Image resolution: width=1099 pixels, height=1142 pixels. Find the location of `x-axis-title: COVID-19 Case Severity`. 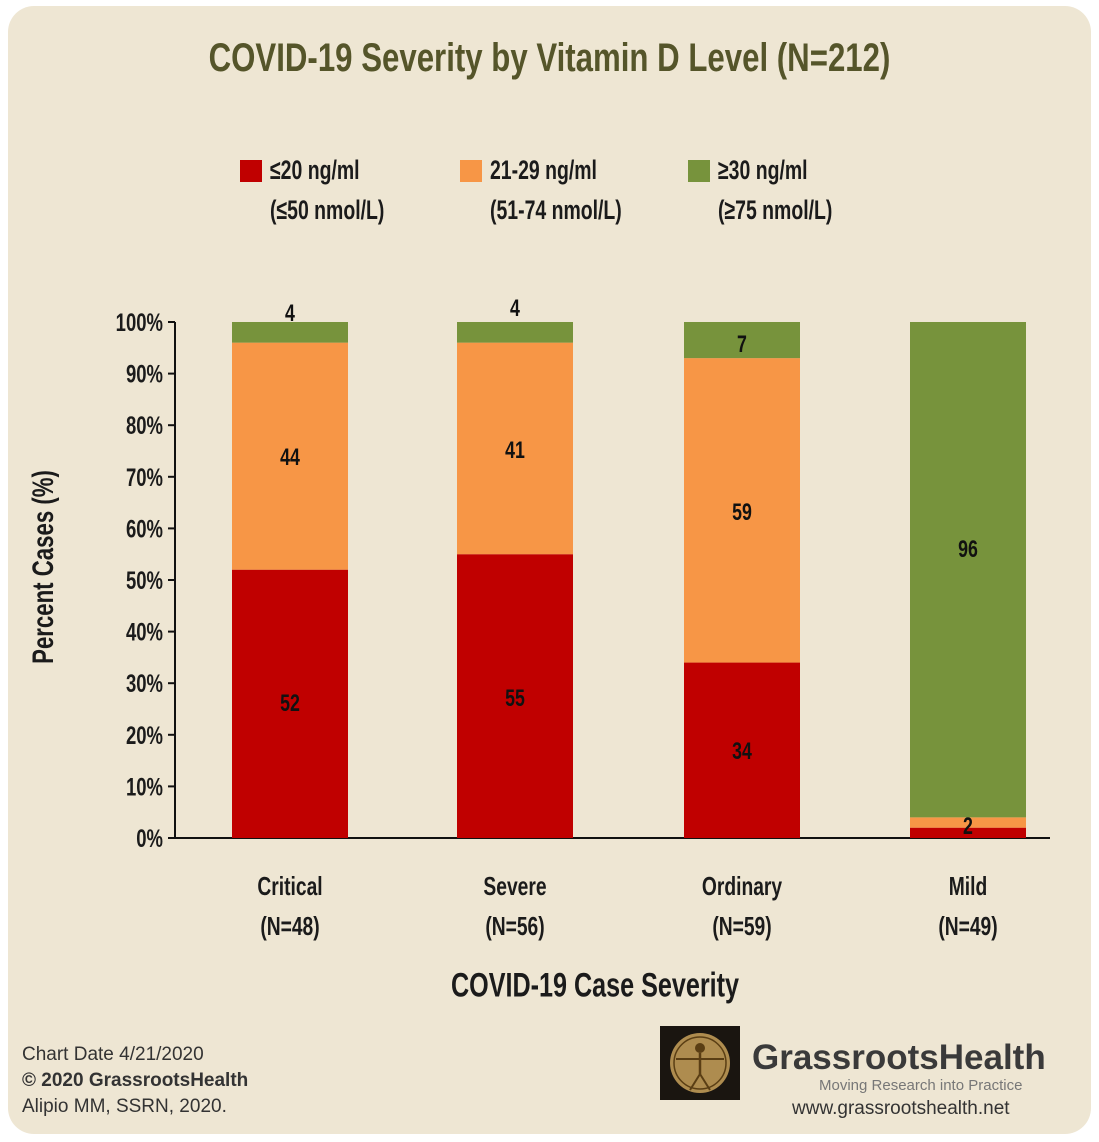

x-axis-title: COVID-19 Case Severity is located at coordinates (595, 985).